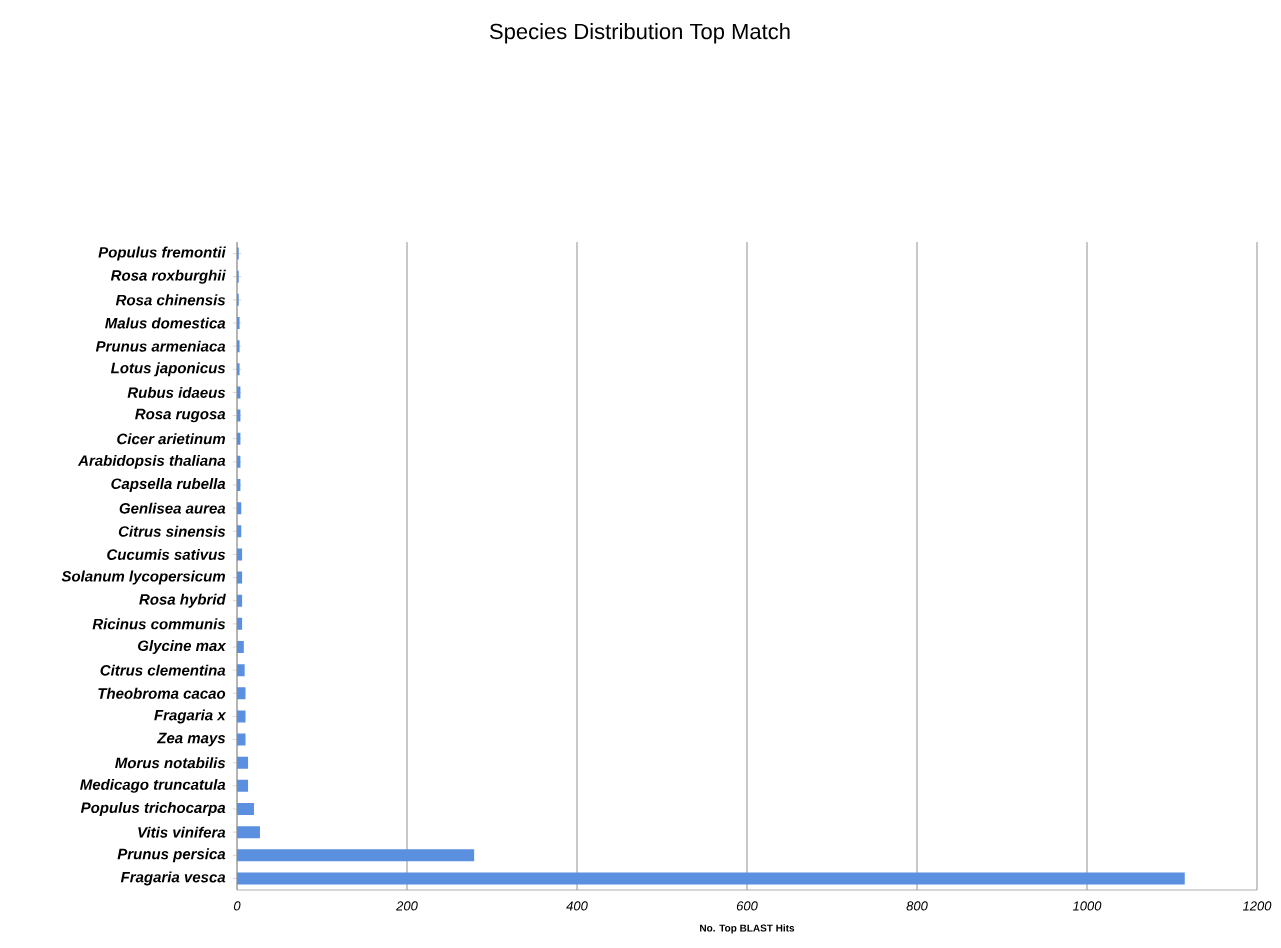  What do you see at coordinates (151, 461) in the screenshot?
I see `y-tick-label: Arabidopsis thaliana` at bounding box center [151, 461].